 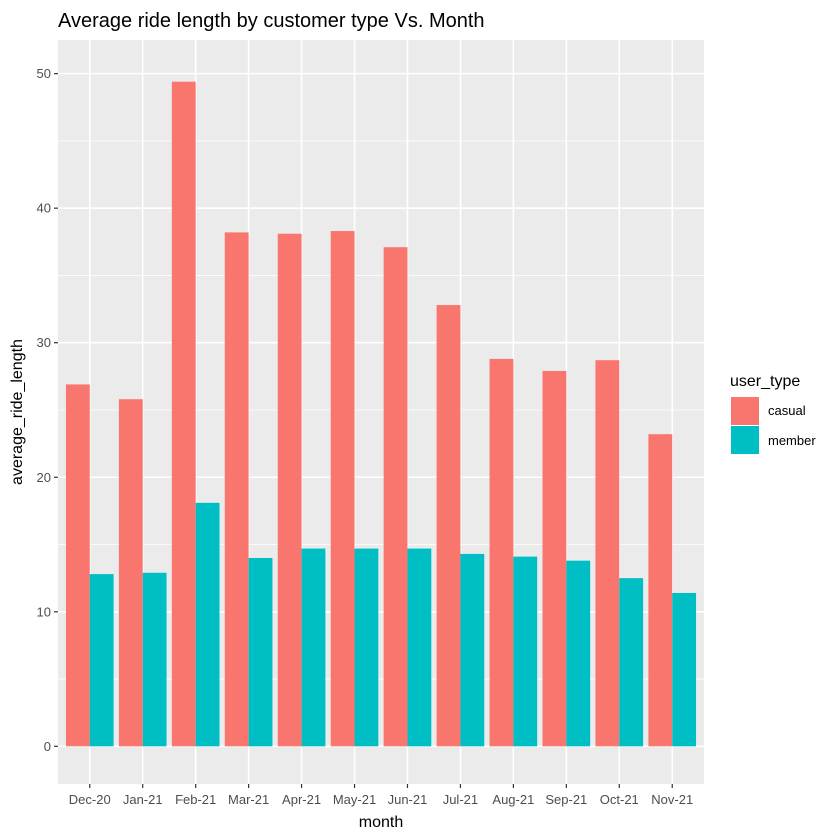 I want to click on x-tick-label: Dec-20, so click(x=90, y=799).